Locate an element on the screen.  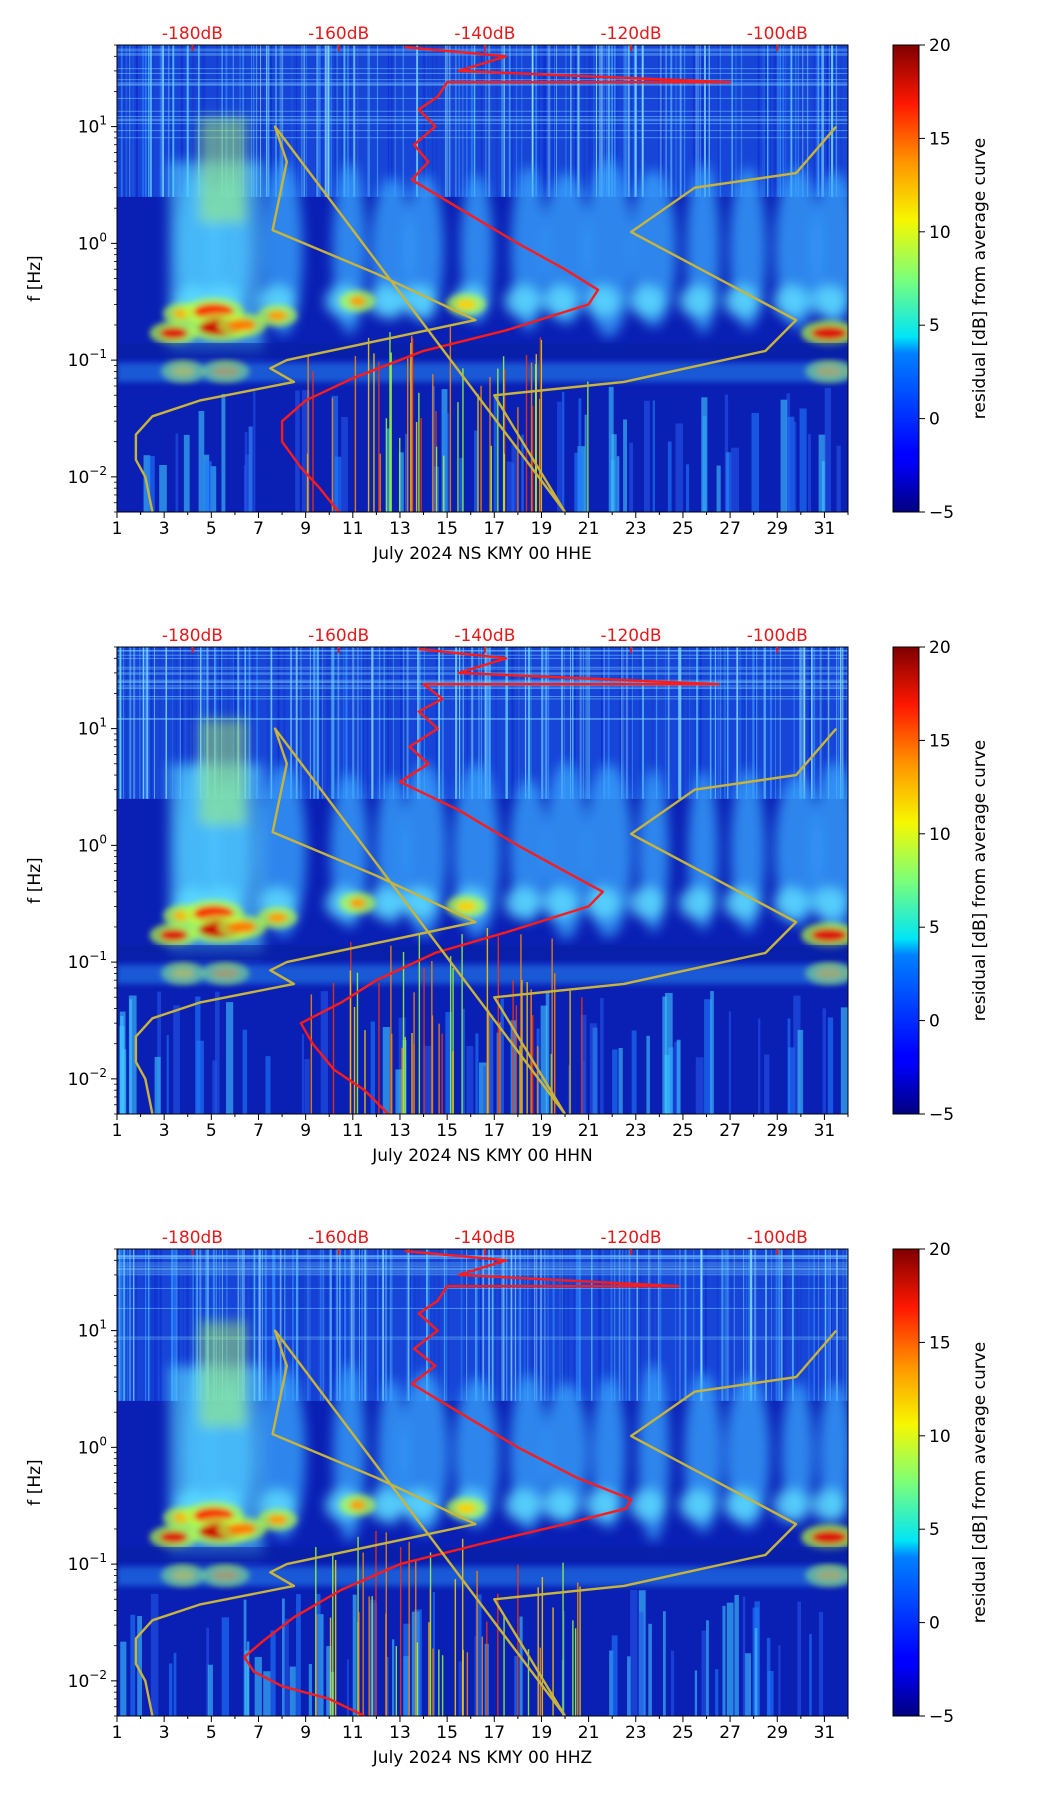
x-tick-label: 1 is located at coordinates (117, 1733).